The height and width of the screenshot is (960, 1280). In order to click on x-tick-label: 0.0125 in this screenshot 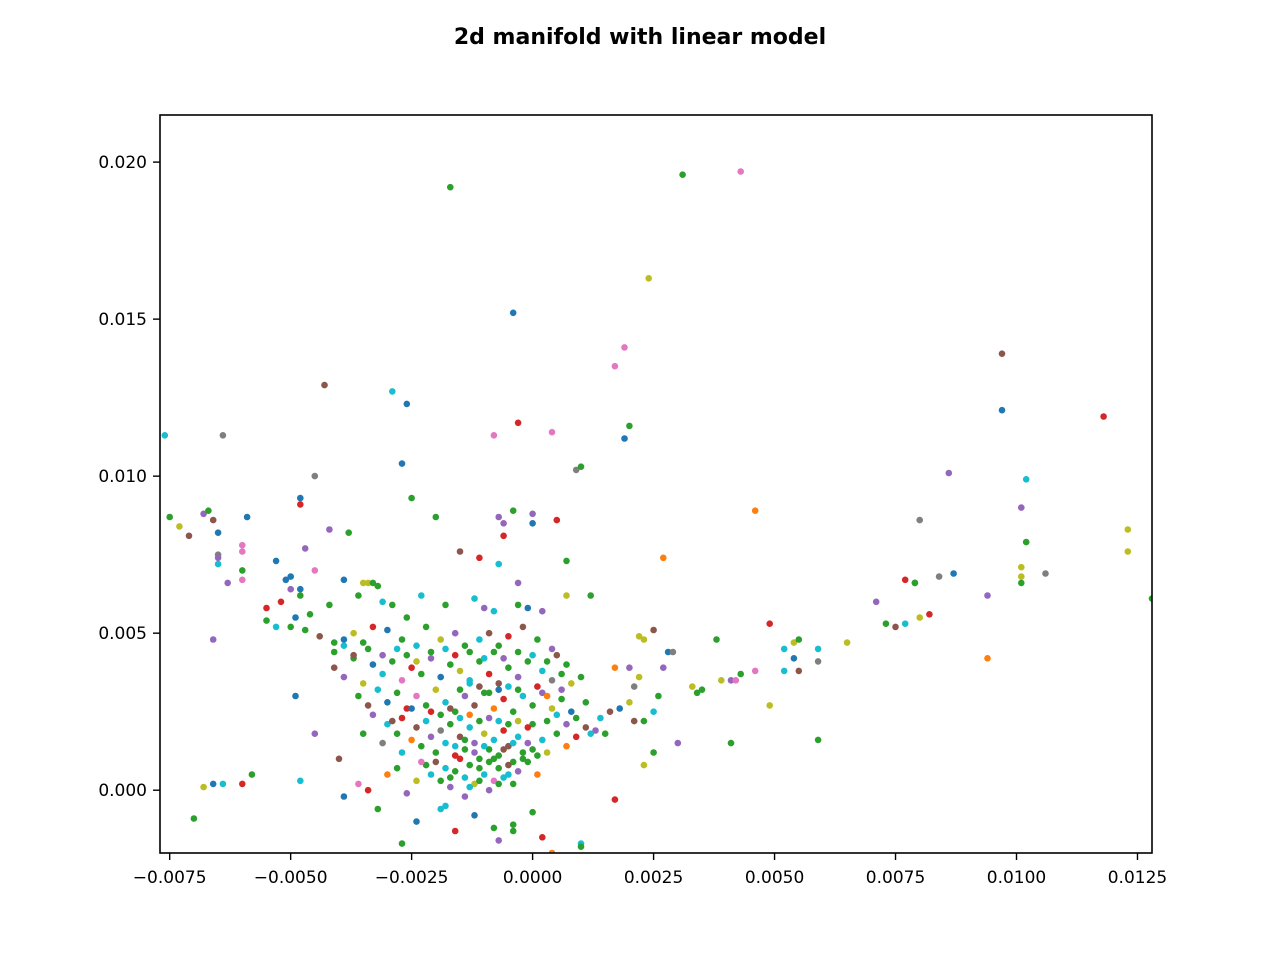, I will do `click(1137, 878)`.